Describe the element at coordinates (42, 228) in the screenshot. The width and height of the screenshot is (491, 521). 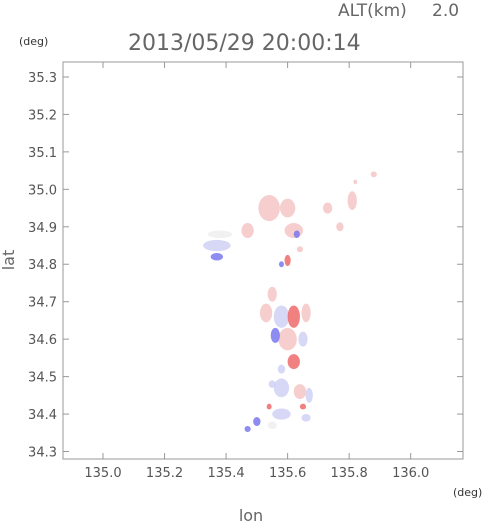
I see `y-tick-label: 34.9` at that location.